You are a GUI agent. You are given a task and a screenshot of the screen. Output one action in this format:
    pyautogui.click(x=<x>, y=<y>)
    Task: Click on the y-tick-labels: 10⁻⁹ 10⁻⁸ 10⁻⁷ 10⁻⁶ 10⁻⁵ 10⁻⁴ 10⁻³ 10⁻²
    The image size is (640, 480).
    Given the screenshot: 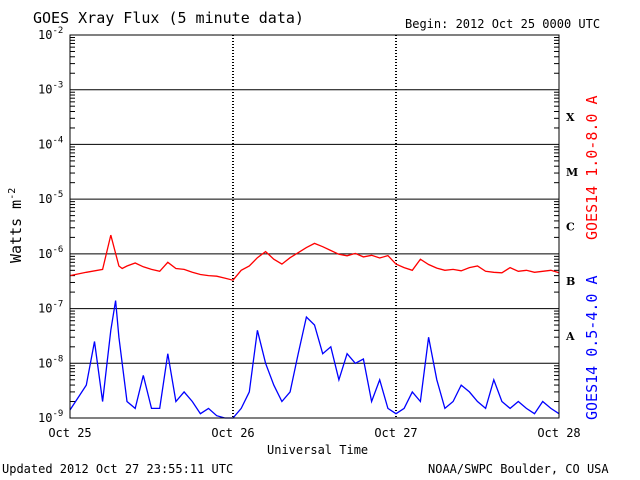 What is the action you would take?
    pyautogui.click(x=50, y=225)
    